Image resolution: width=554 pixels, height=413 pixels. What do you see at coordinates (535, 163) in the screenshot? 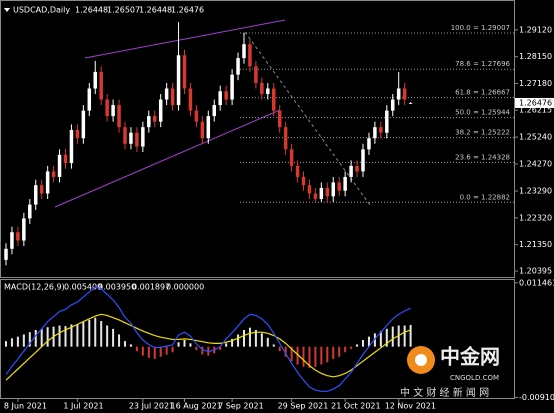
I see `y-tick-label: 1.24270` at bounding box center [535, 163].